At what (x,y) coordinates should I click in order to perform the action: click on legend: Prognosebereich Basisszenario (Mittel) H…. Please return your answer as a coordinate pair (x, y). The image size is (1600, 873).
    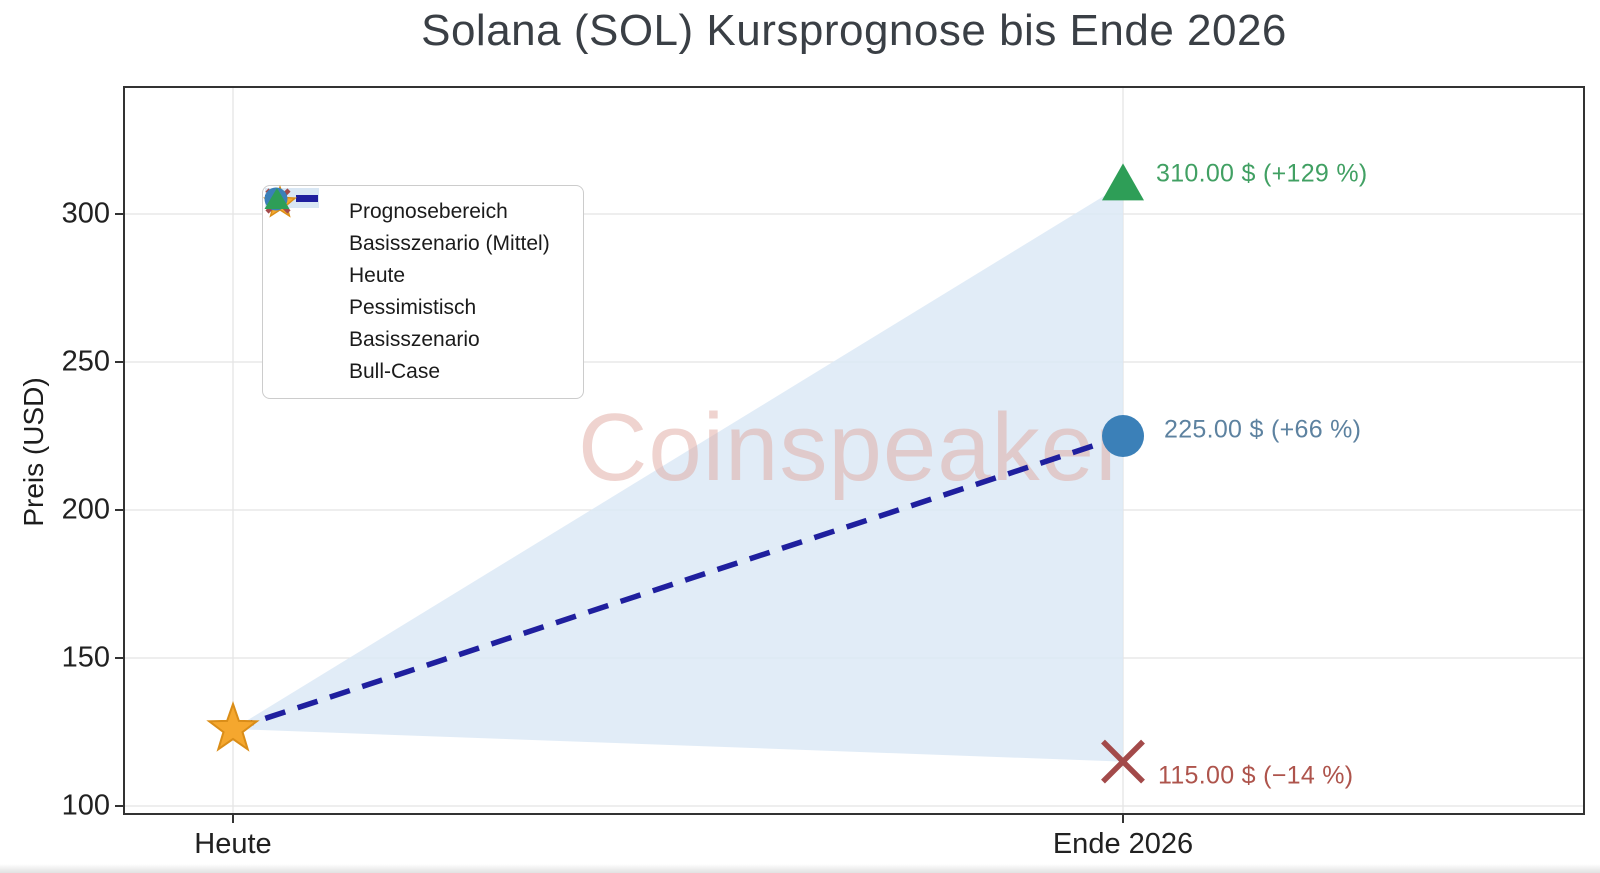
    Looking at the image, I should click on (423, 292).